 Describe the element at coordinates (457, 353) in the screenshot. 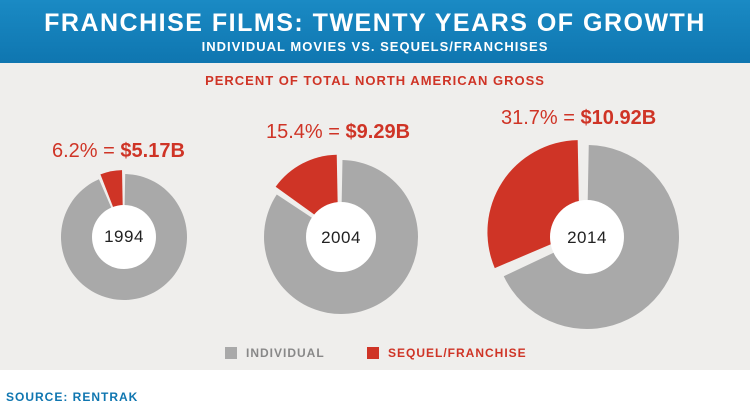

I see `legend-label-franchise: SEQUEL/FRANCHISE` at that location.